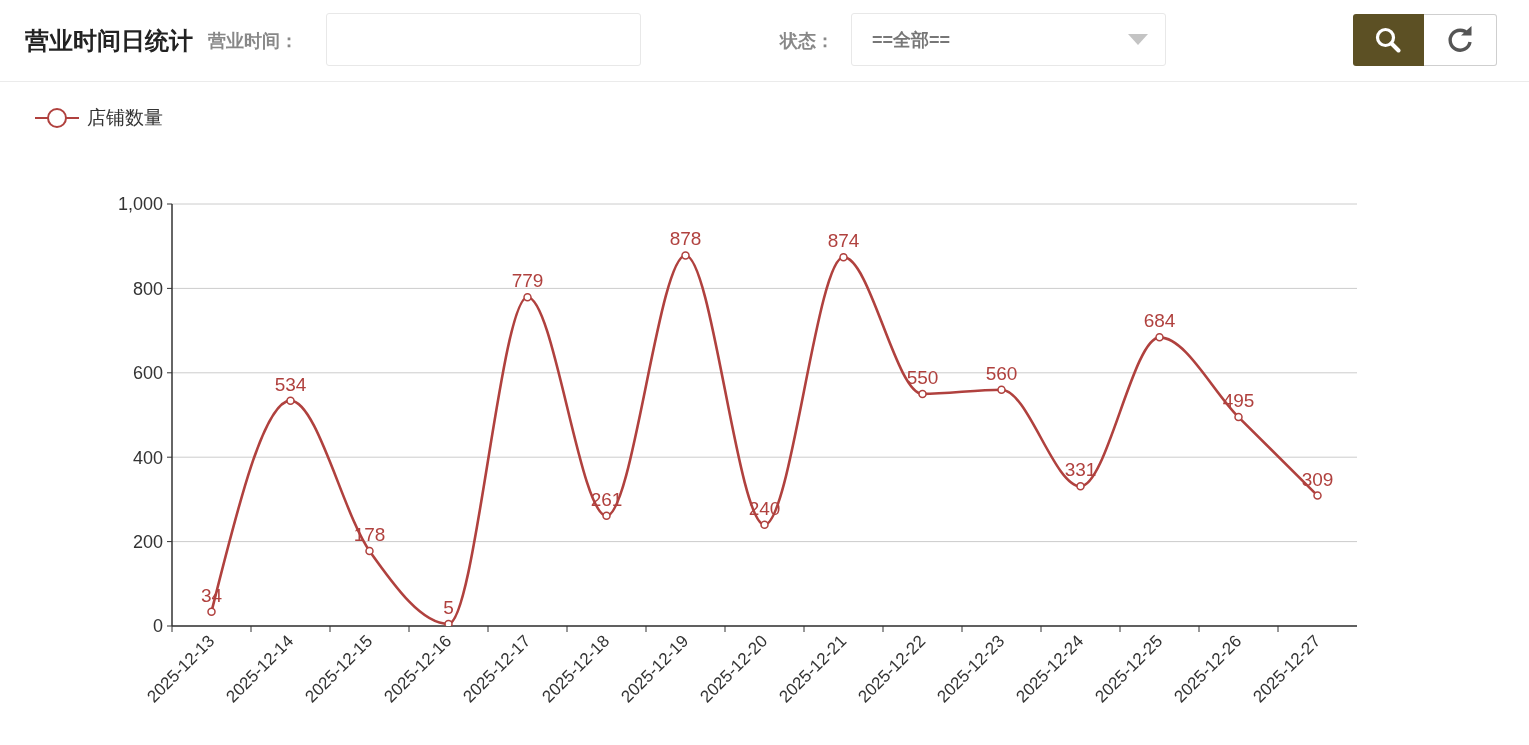 This screenshot has height=745, width=1529. I want to click on data-label: 779, so click(527, 281).